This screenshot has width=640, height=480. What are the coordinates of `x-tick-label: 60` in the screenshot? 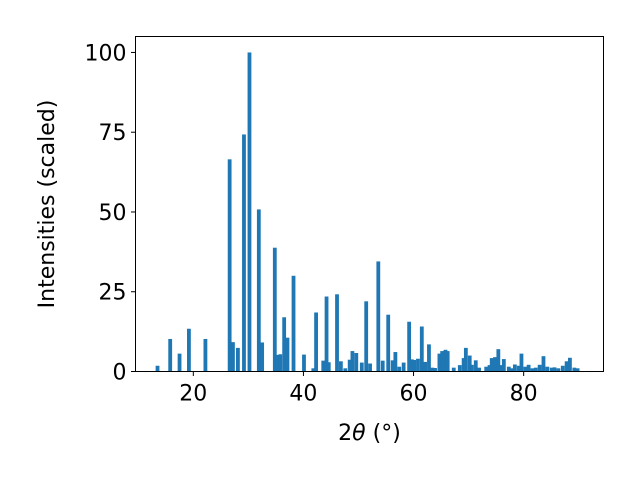 It's located at (414, 394).